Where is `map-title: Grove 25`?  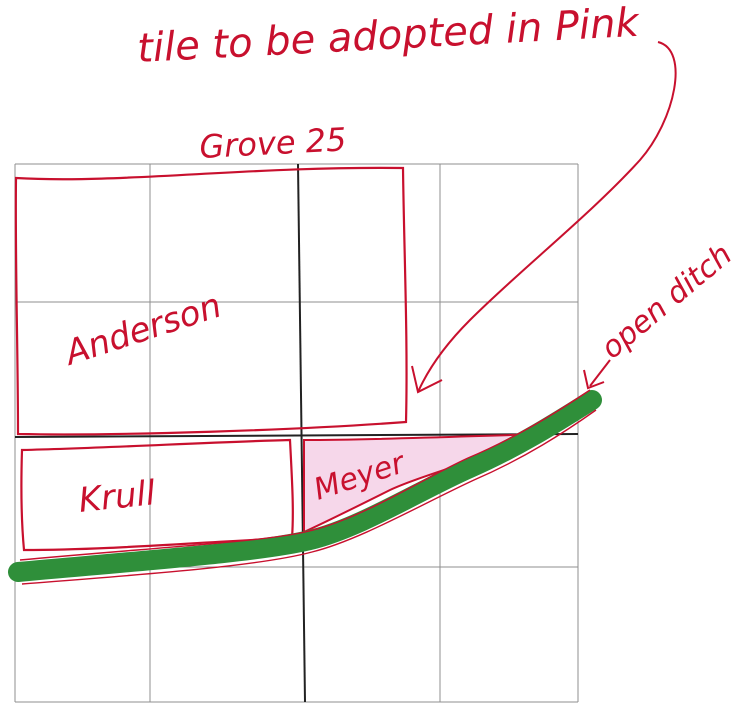 map-title: Grove 25 is located at coordinates (272, 143).